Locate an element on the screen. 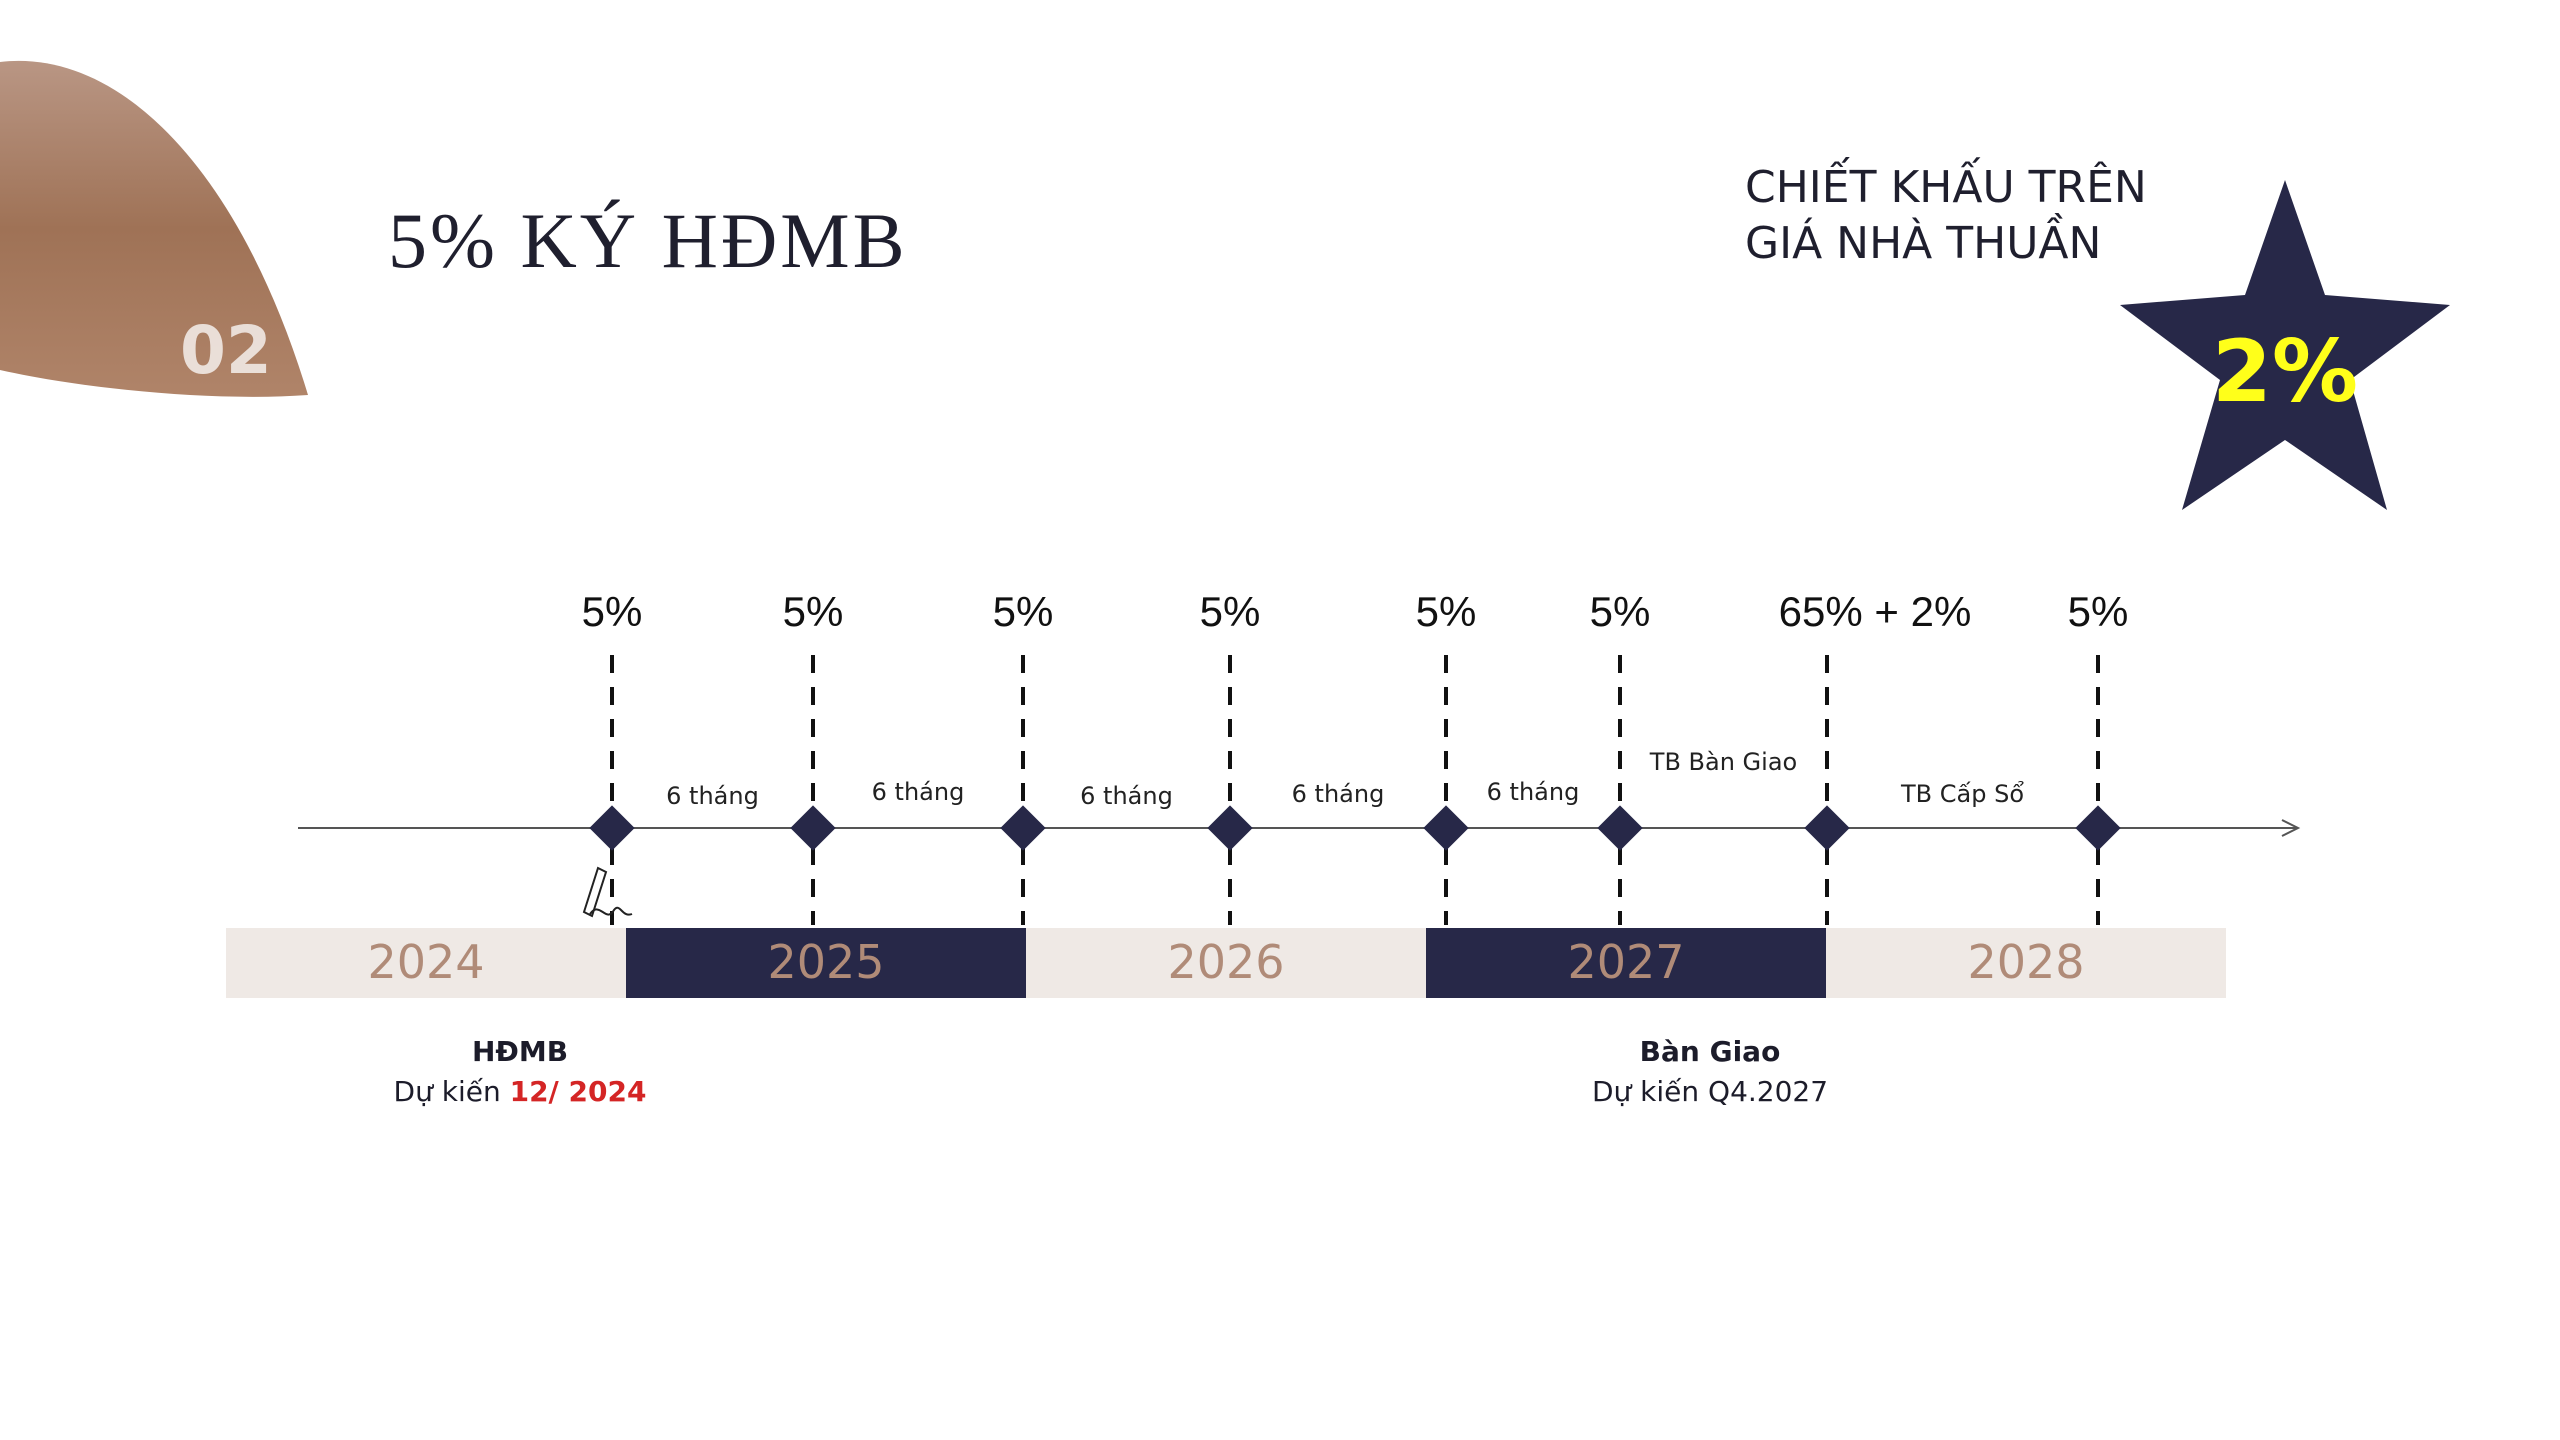 The width and height of the screenshot is (2560, 1440). signature-icon is located at coordinates (611, 911).